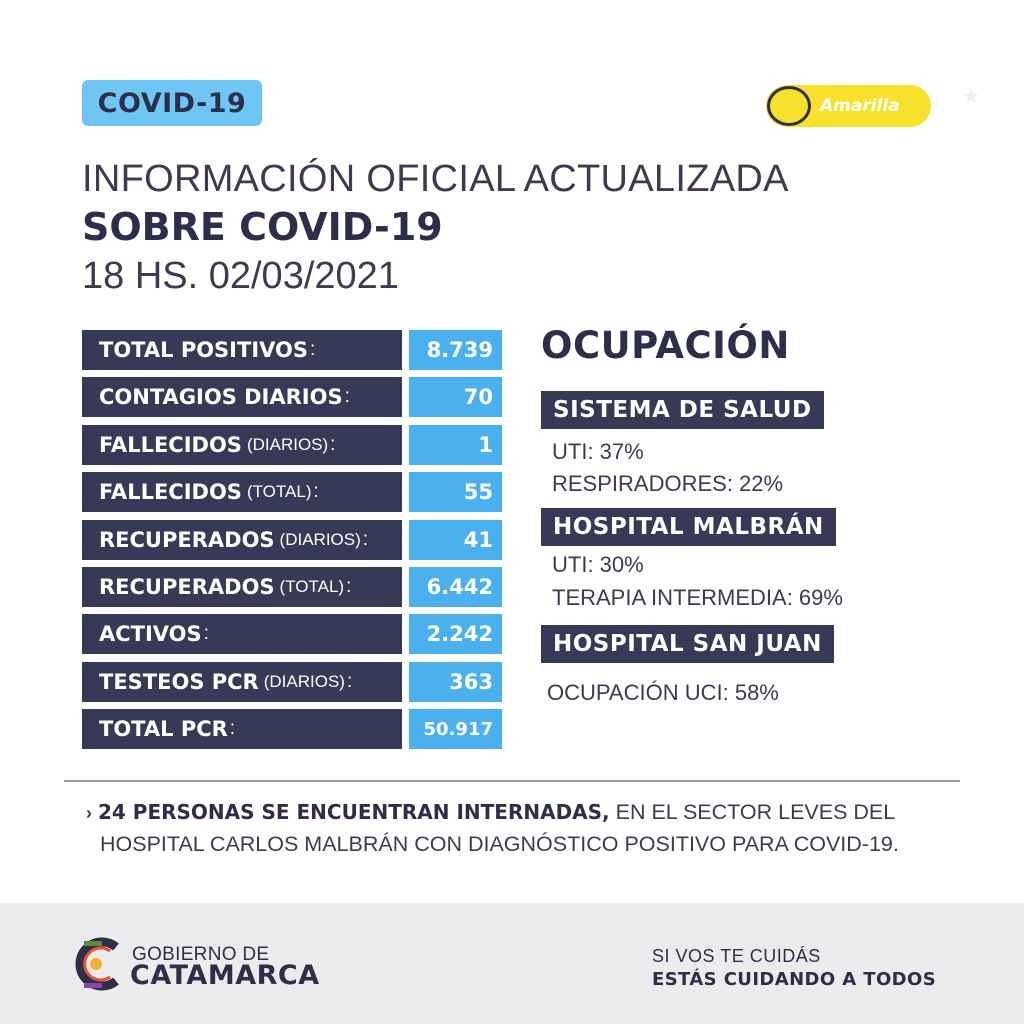 This screenshot has width=1024, height=1024. What do you see at coordinates (455, 350) in the screenshot?
I see `stat-value: 8.739` at bounding box center [455, 350].